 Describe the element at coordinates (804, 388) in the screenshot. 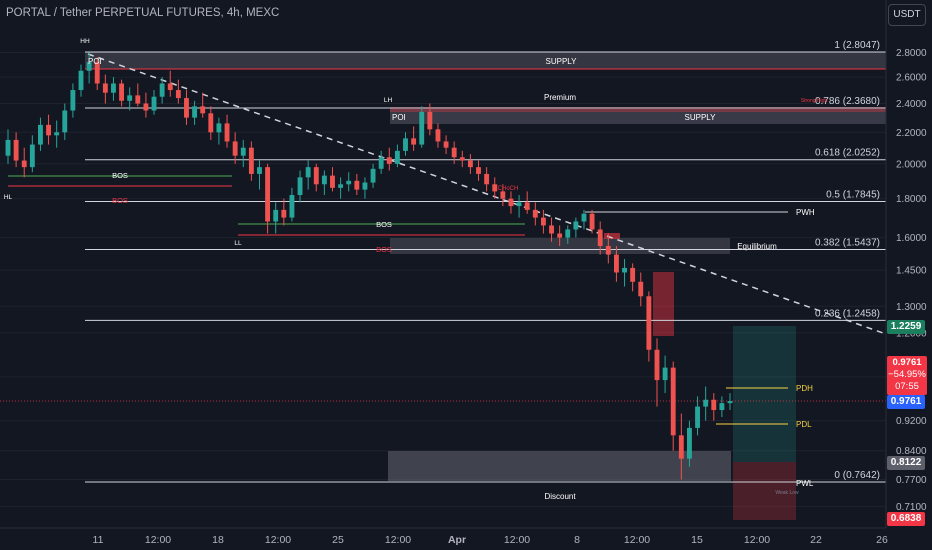

I see `annotation-pdh: PDH` at that location.